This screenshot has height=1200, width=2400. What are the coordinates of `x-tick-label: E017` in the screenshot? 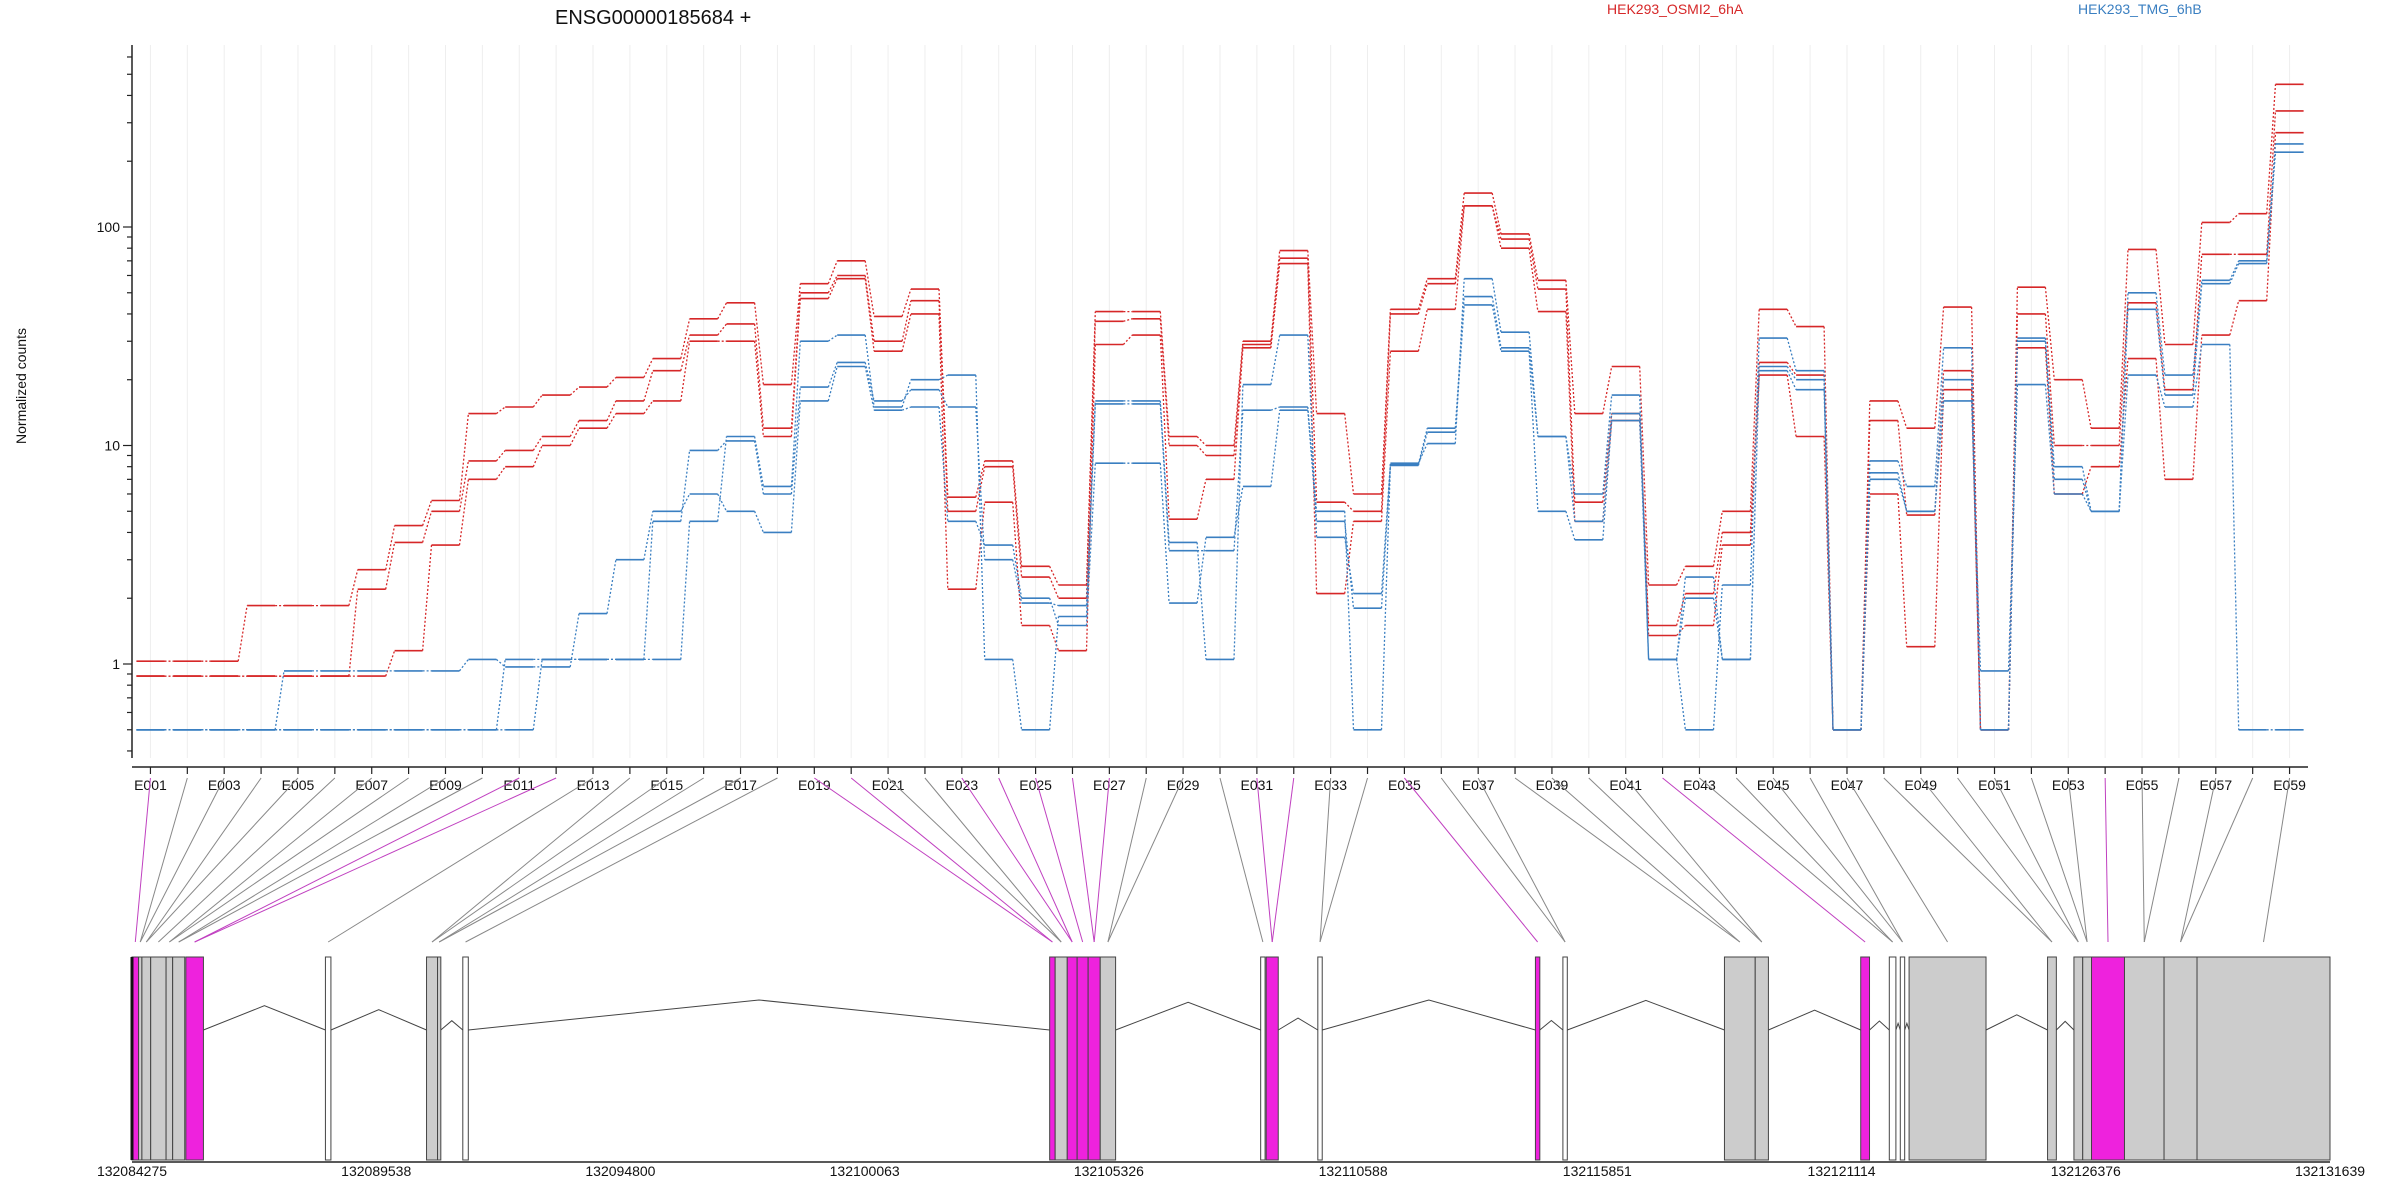 It's located at (740, 785).